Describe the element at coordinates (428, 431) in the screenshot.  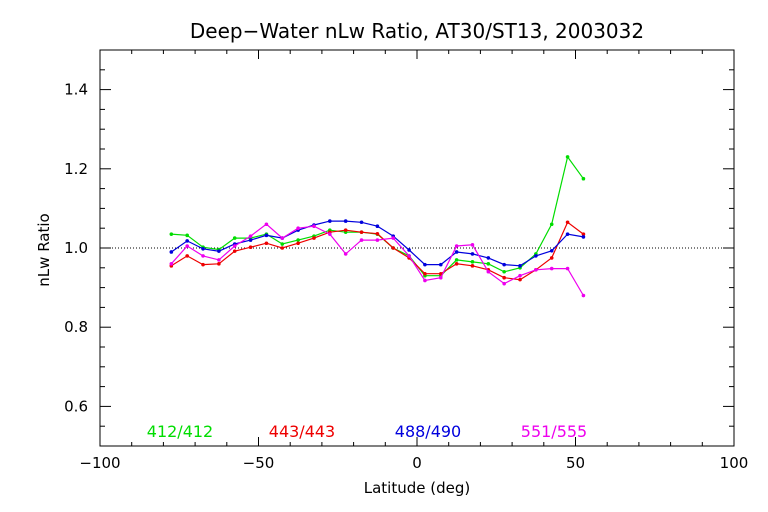
I see `legend-entry: 488/490` at that location.